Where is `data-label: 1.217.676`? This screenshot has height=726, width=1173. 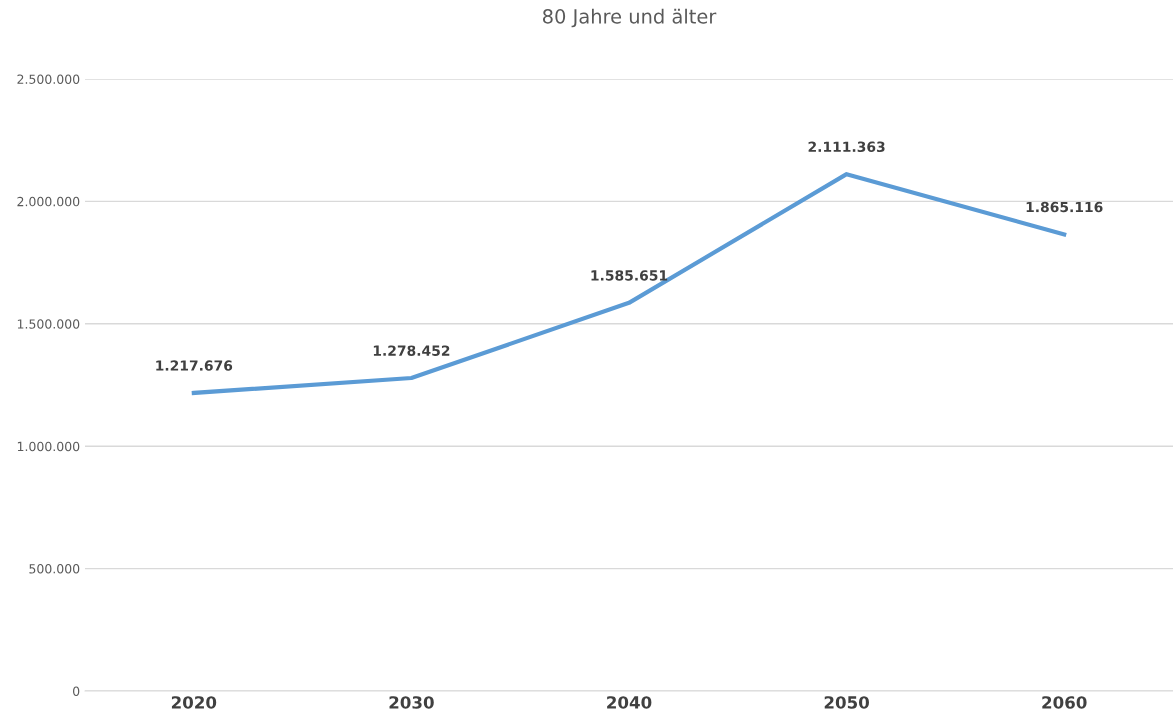 data-label: 1.217.676 is located at coordinates (194, 365).